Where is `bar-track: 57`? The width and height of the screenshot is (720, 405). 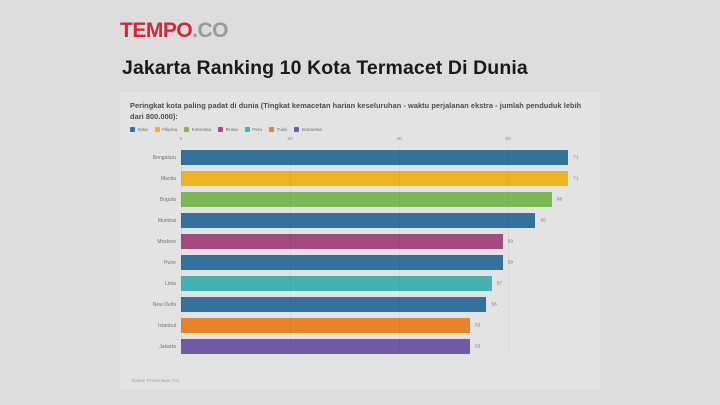 bar-track: 57 is located at coordinates (385, 283).